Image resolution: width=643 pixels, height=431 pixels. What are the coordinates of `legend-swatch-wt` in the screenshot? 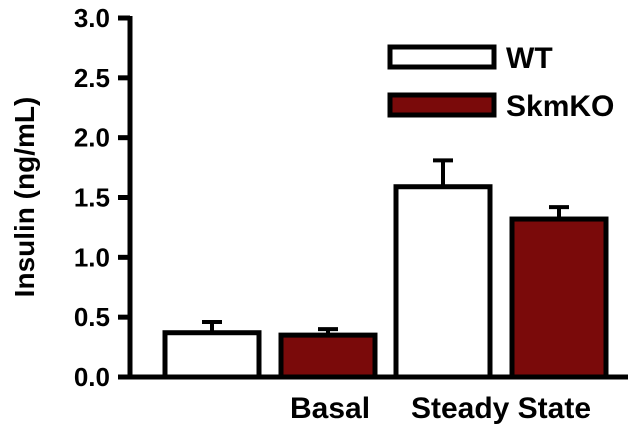 It's located at (442, 57).